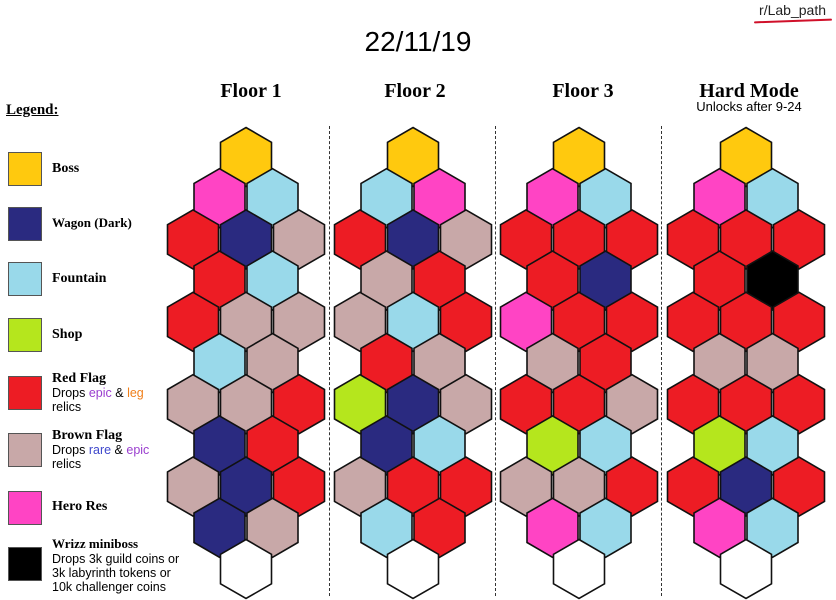  What do you see at coordinates (25, 279) in the screenshot?
I see `legend-swatch-fountain` at bounding box center [25, 279].